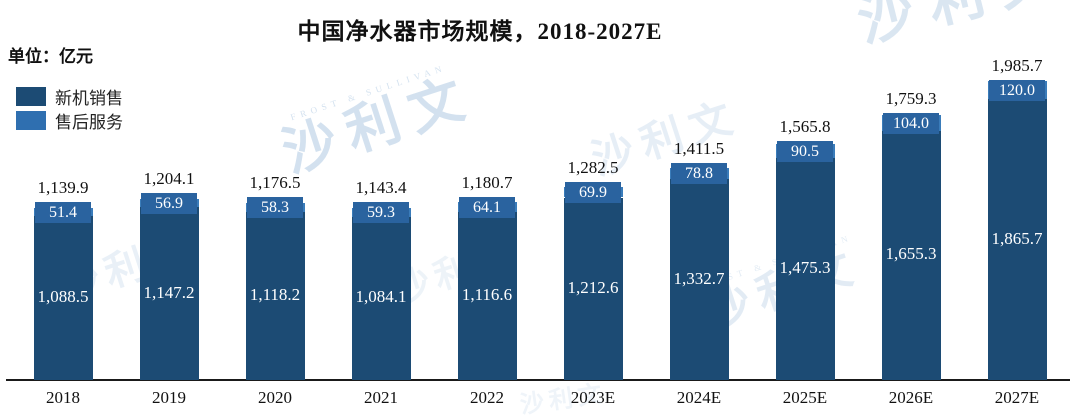 The width and height of the screenshot is (1080, 420). Describe the element at coordinates (487, 182) in the screenshot. I see `total-value-label: 1,180.7` at that location.